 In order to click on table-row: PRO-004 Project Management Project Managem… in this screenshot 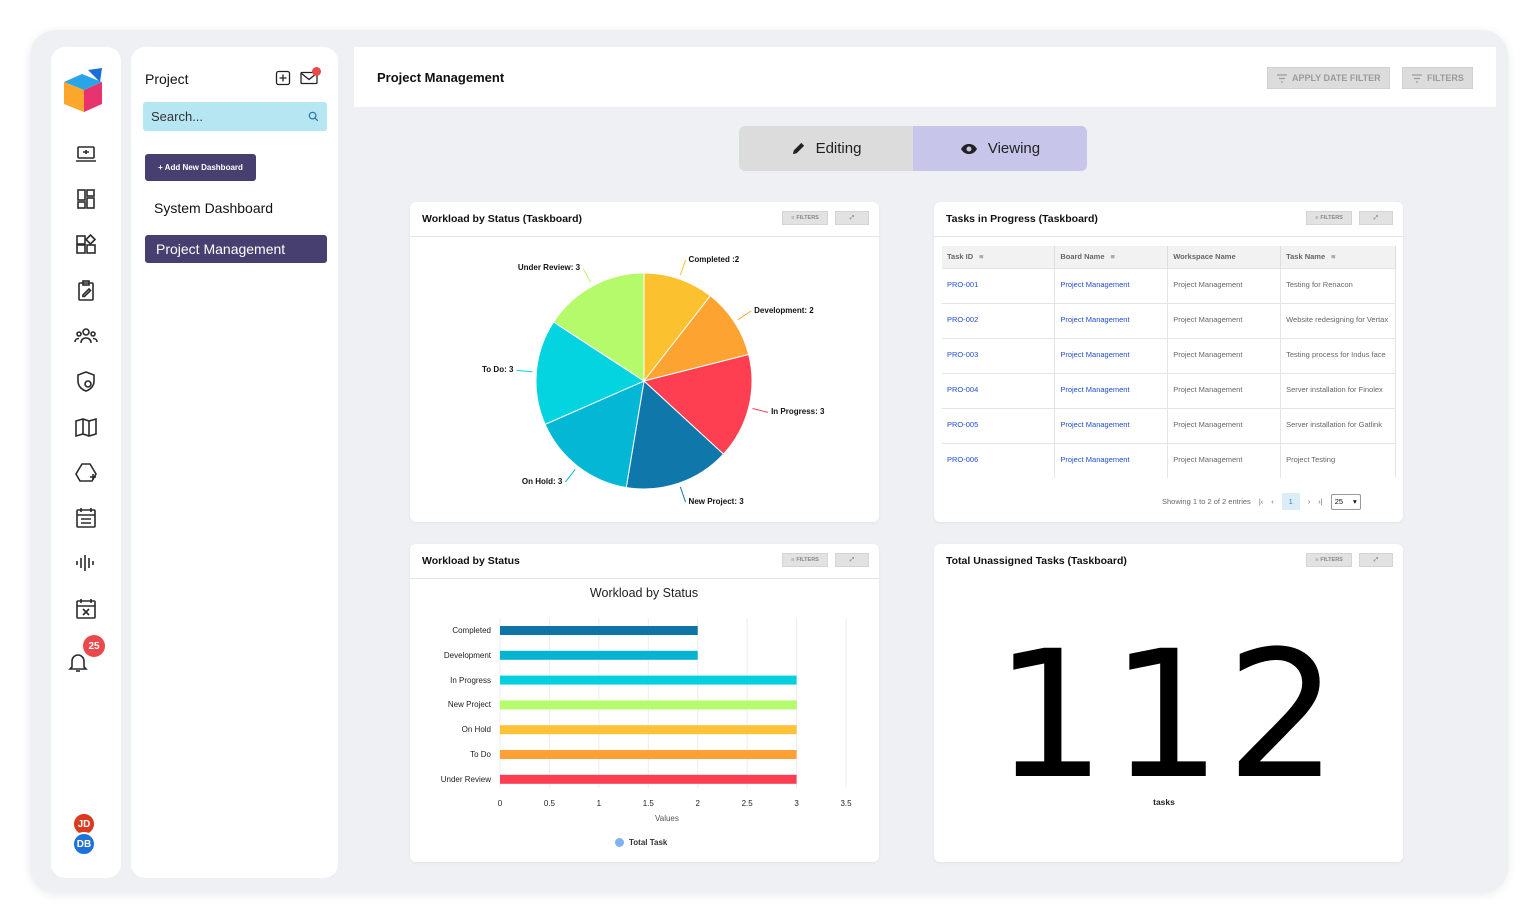, I will do `click(1169, 390)`.